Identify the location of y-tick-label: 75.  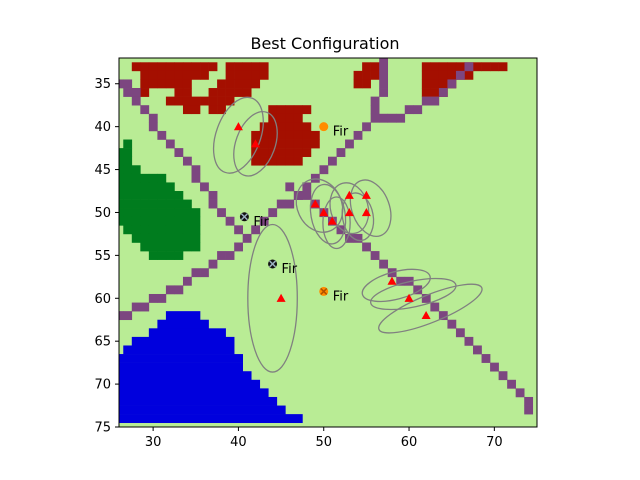
(102, 428).